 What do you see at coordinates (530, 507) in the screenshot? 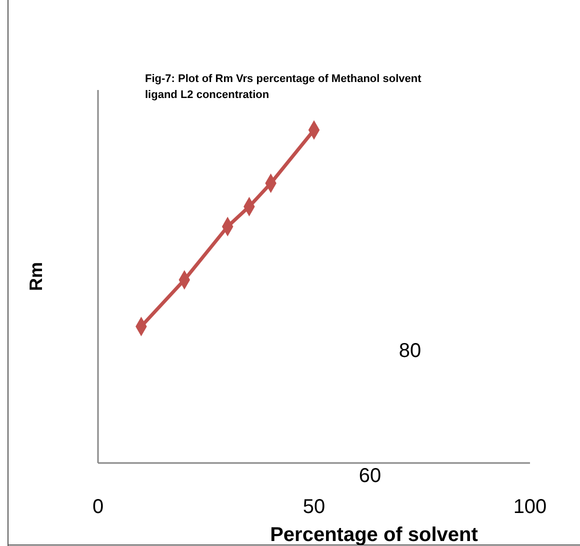
I see `x-tick-label: 100` at bounding box center [530, 507].